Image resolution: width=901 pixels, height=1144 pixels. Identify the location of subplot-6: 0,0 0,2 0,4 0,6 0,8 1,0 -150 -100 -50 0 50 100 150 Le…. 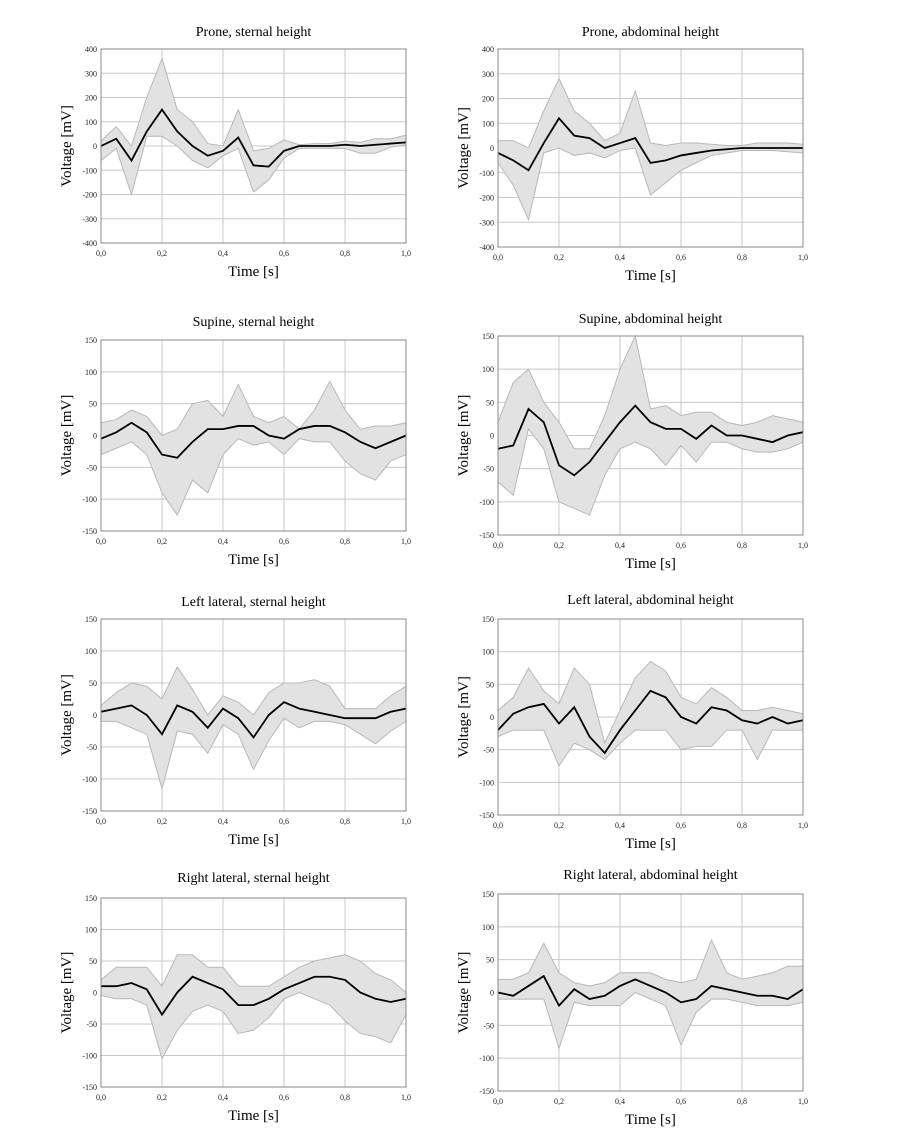
(632, 722).